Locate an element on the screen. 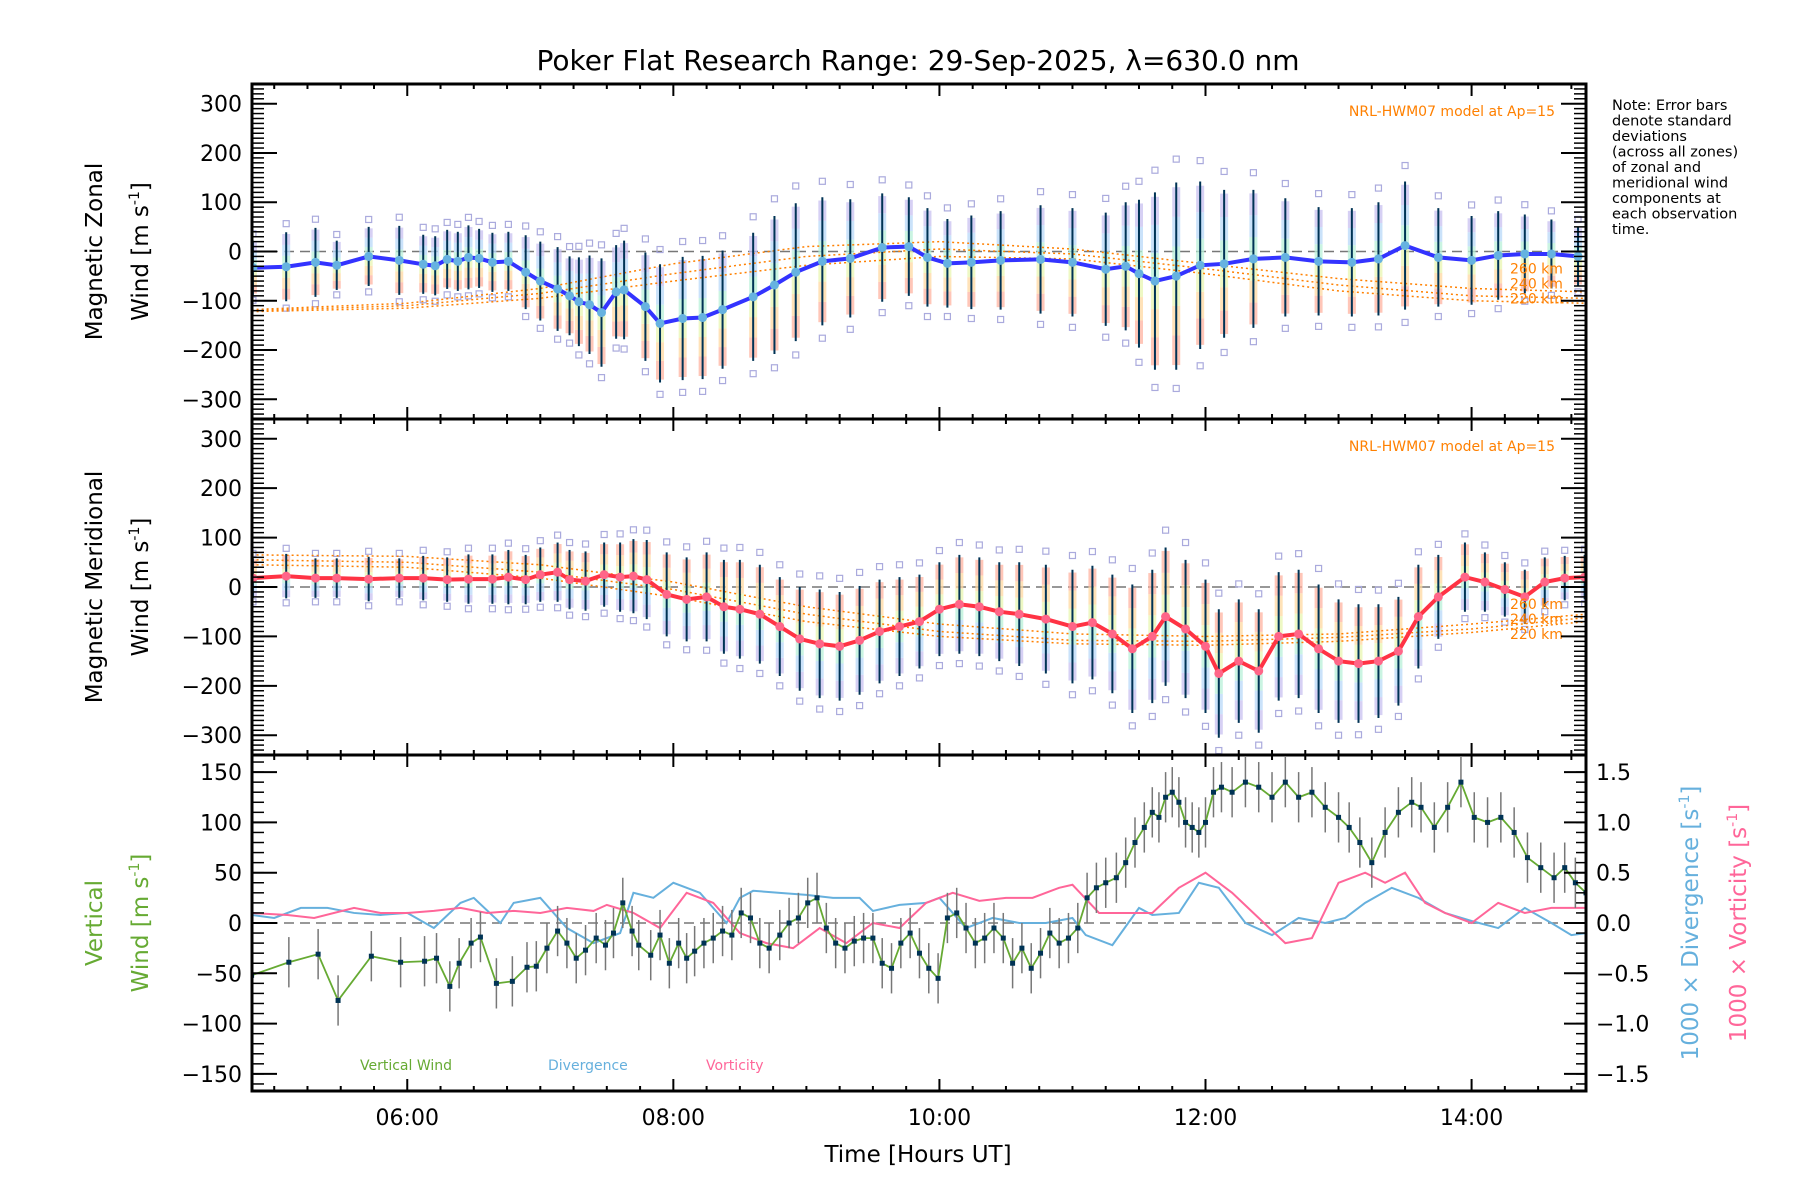 The image size is (1800, 1200). y-tick-label: 0 is located at coordinates (235, 924).